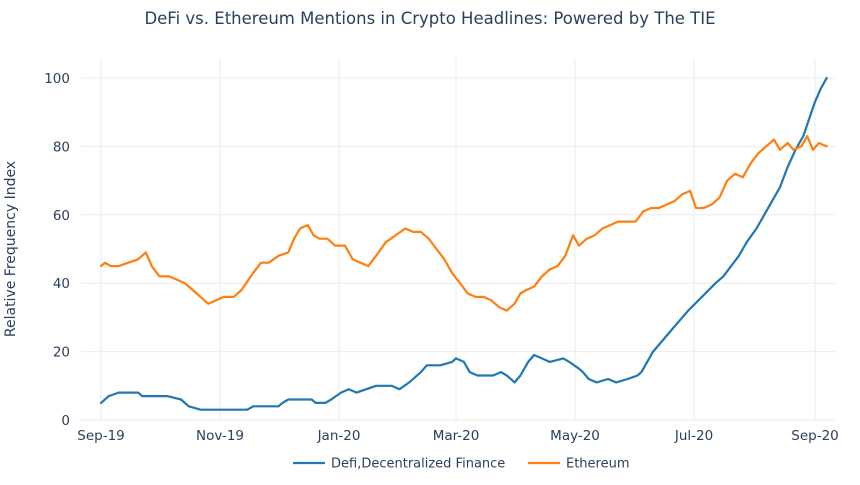  What do you see at coordinates (65, 421) in the screenshot?
I see `y-tick-label: 0` at bounding box center [65, 421].